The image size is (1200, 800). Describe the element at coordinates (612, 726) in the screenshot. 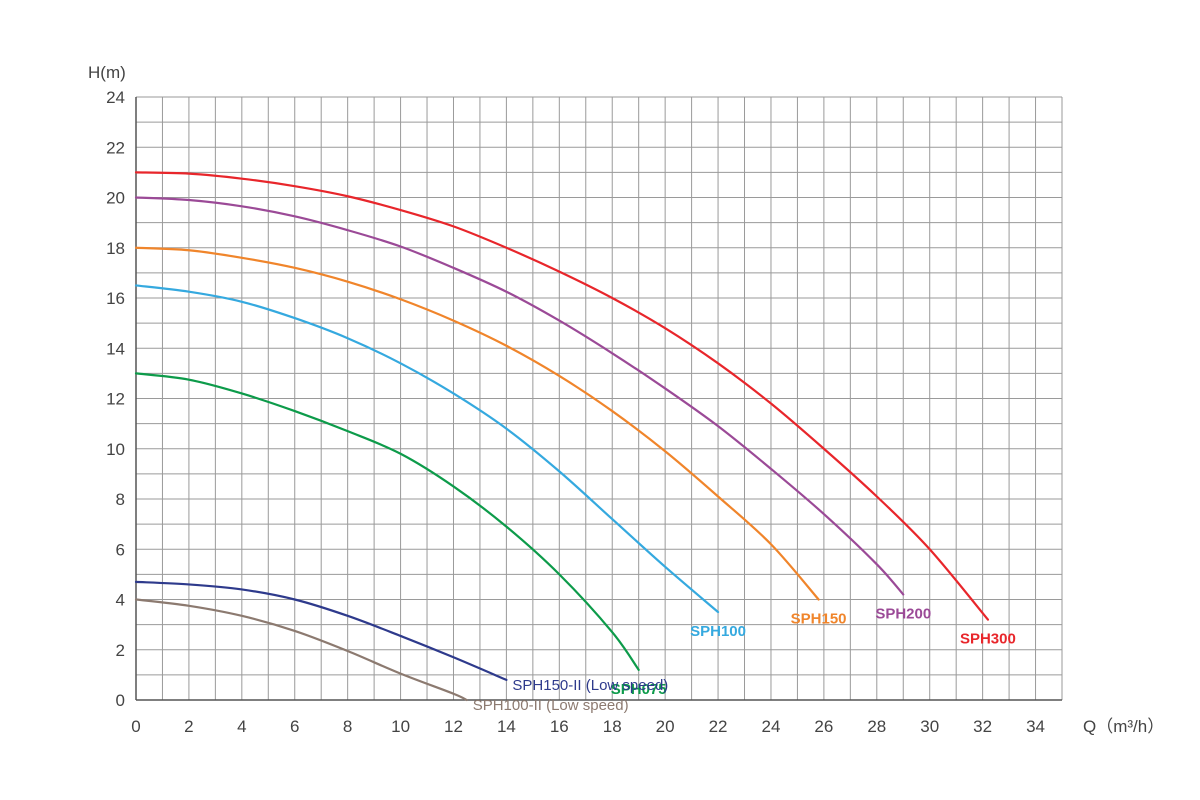

I see `x-tick-label: 18` at that location.